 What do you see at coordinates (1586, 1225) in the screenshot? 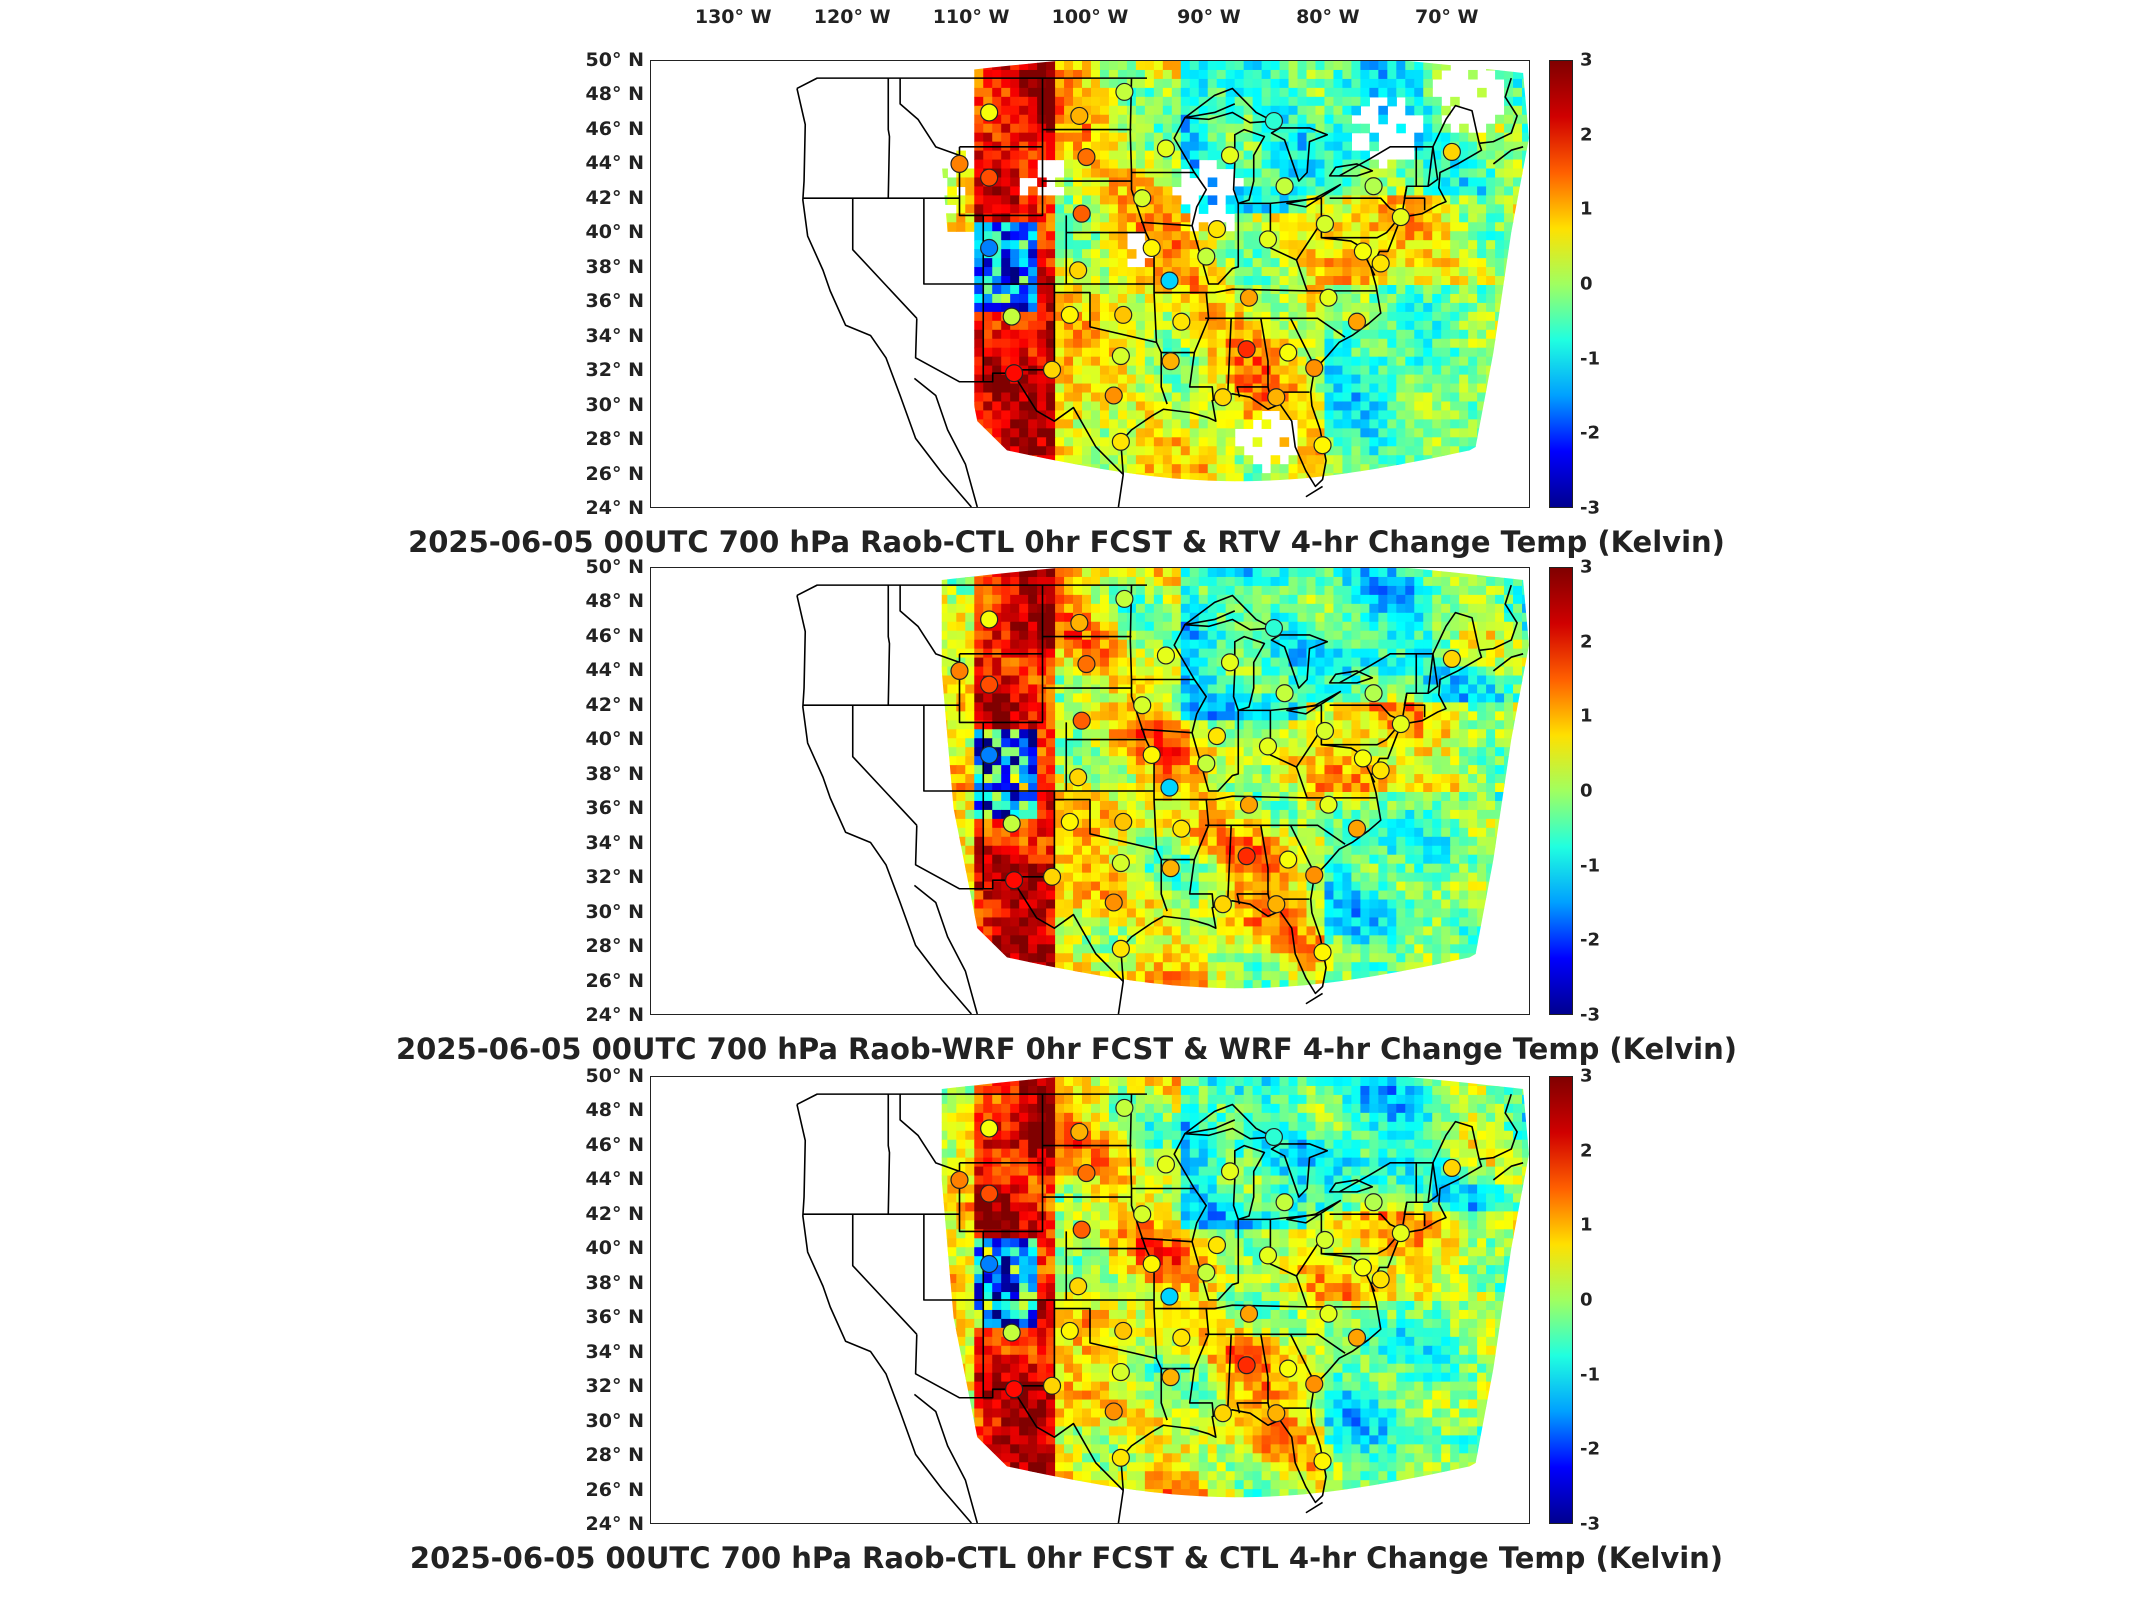
I see `colorbar-tick-label: 1` at bounding box center [1586, 1225].